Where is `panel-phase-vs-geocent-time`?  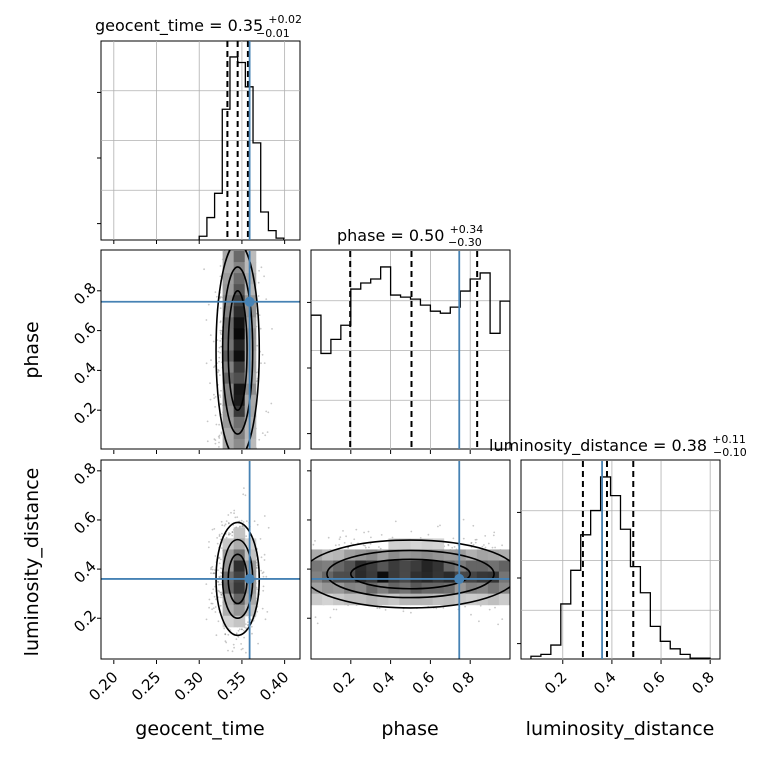
panel-phase-vs-geocent-time is located at coordinates (199, 351).